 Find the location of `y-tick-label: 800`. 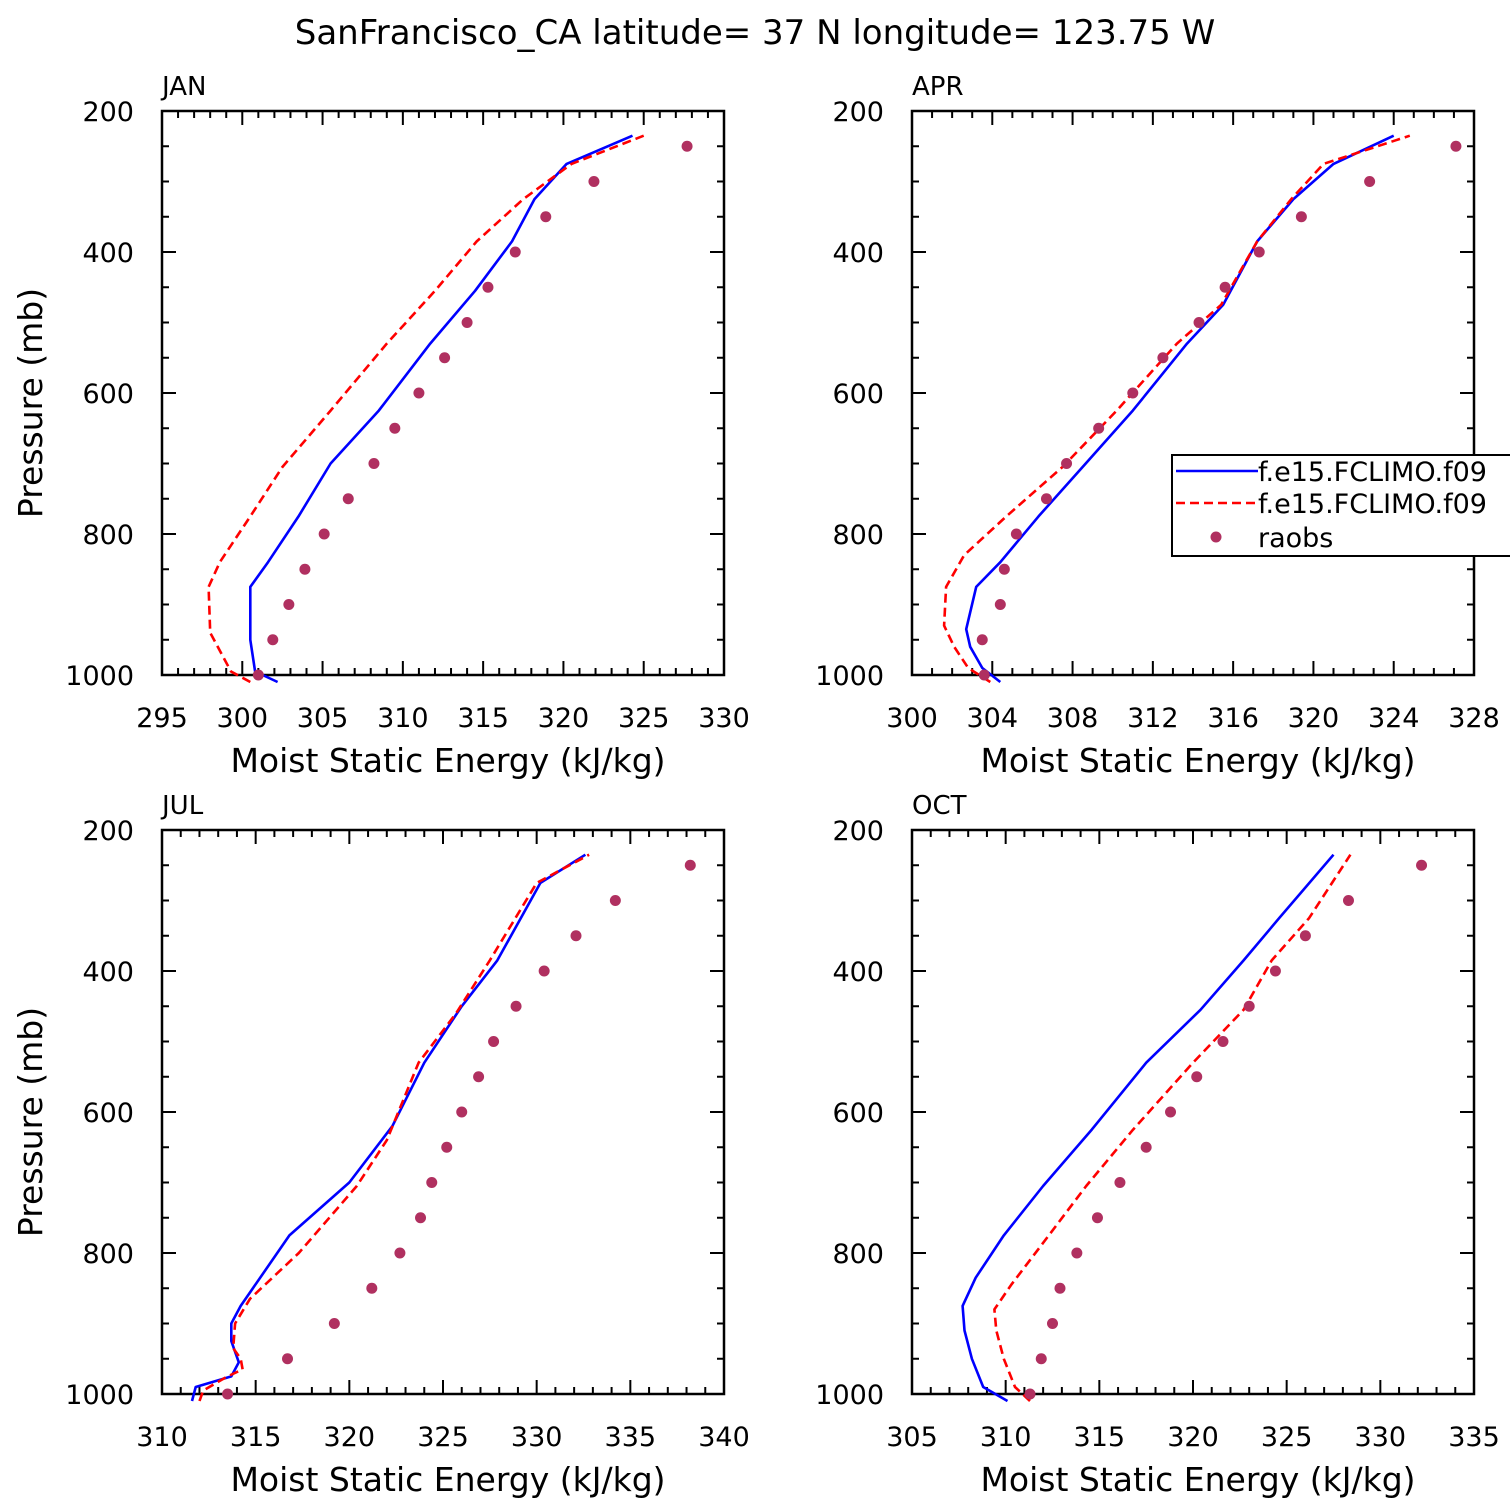

y-tick-label: 800 is located at coordinates (858, 535).